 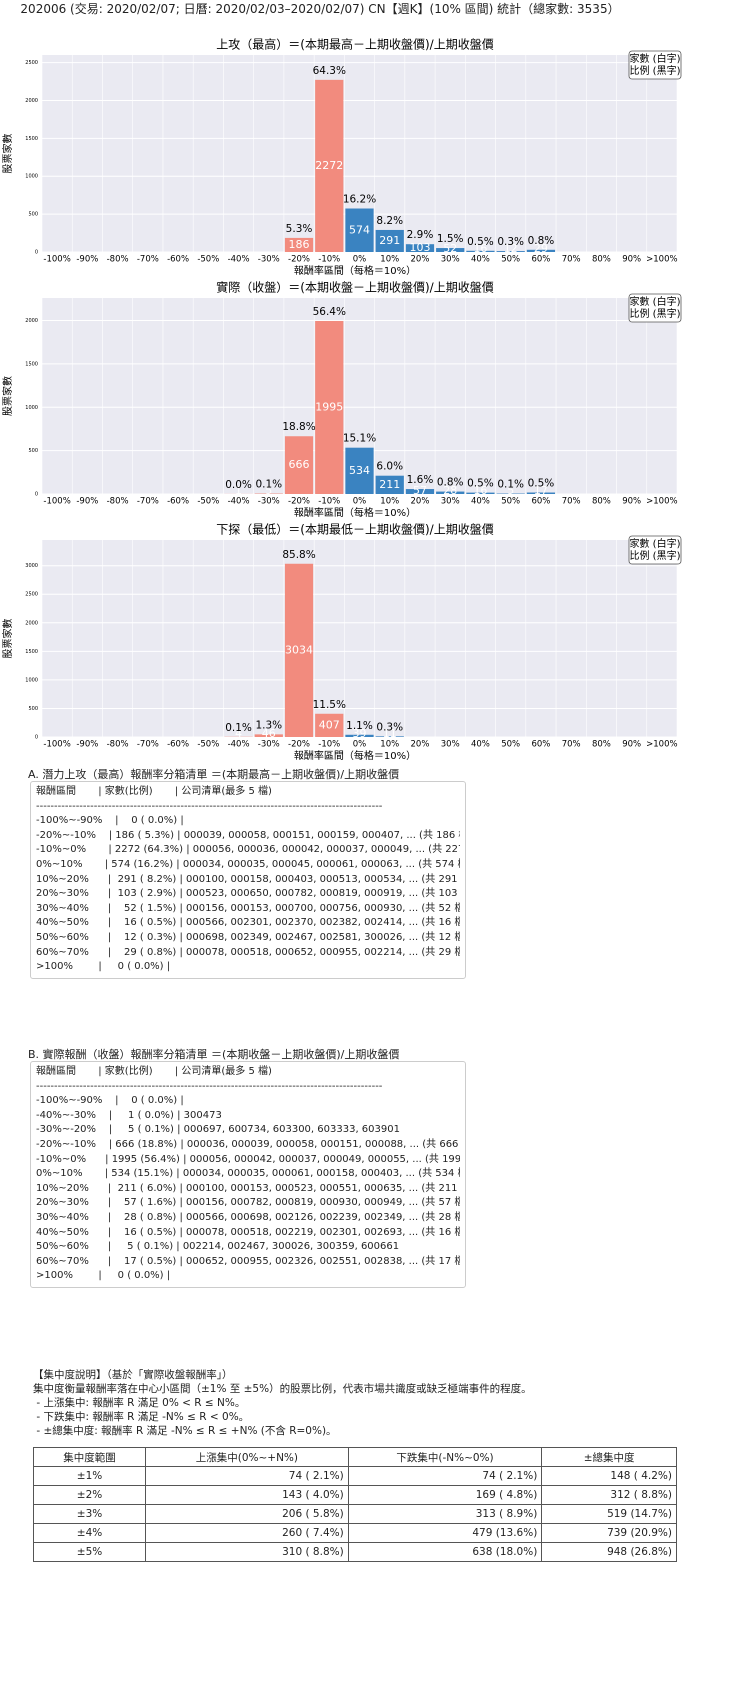 What do you see at coordinates (541, 248) in the screenshot?
I see `count-label: 29` at bounding box center [541, 248].